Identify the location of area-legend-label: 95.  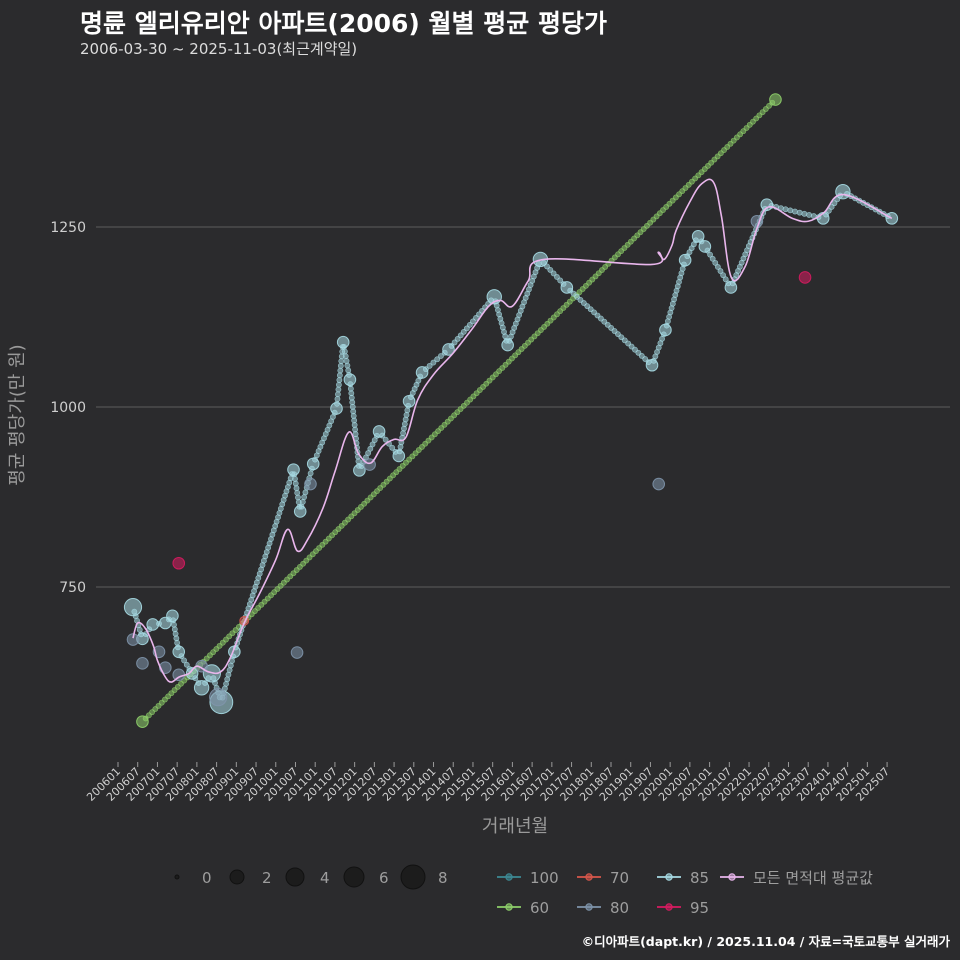
(699, 908).